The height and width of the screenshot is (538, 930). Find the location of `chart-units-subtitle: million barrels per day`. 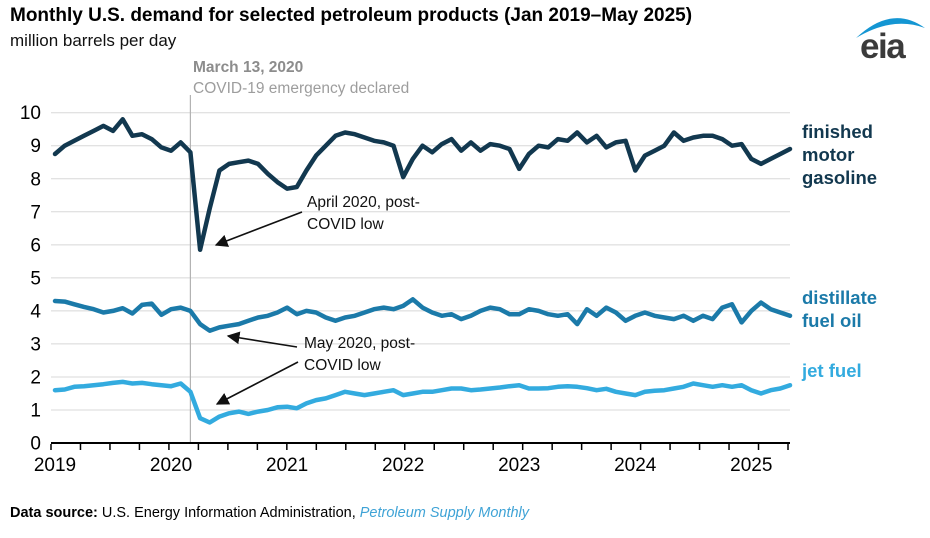

chart-units-subtitle: million barrels per day is located at coordinates (93, 40).